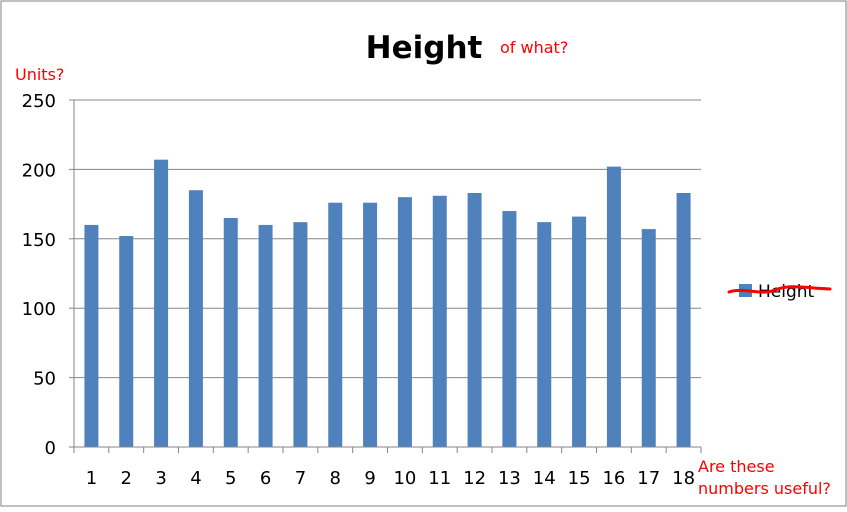 The image size is (847, 512). I want to click on y-tick-label: 0, so click(50, 448).